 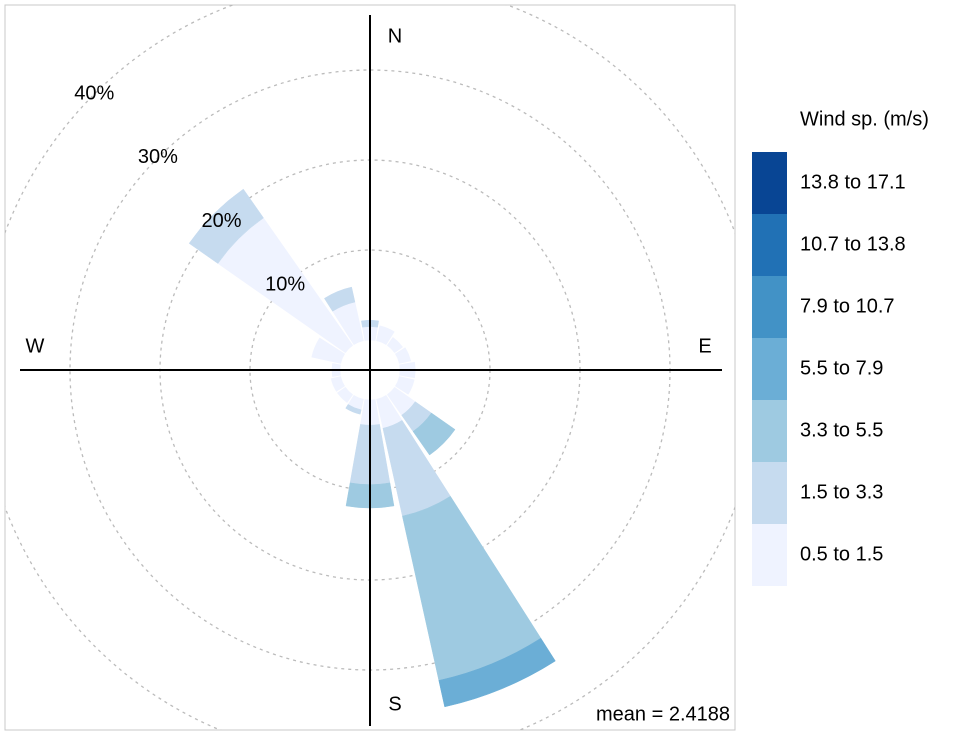 I want to click on compass-label: S, so click(x=394, y=704).